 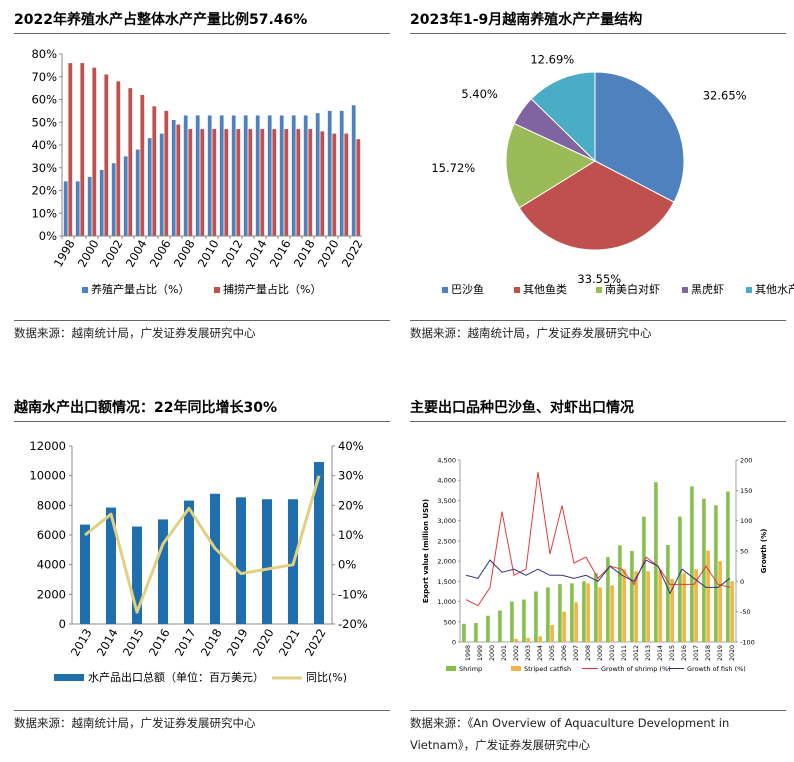 What do you see at coordinates (720, 653) in the screenshot?
I see `chart4-x-tick-label: 2019` at bounding box center [720, 653].